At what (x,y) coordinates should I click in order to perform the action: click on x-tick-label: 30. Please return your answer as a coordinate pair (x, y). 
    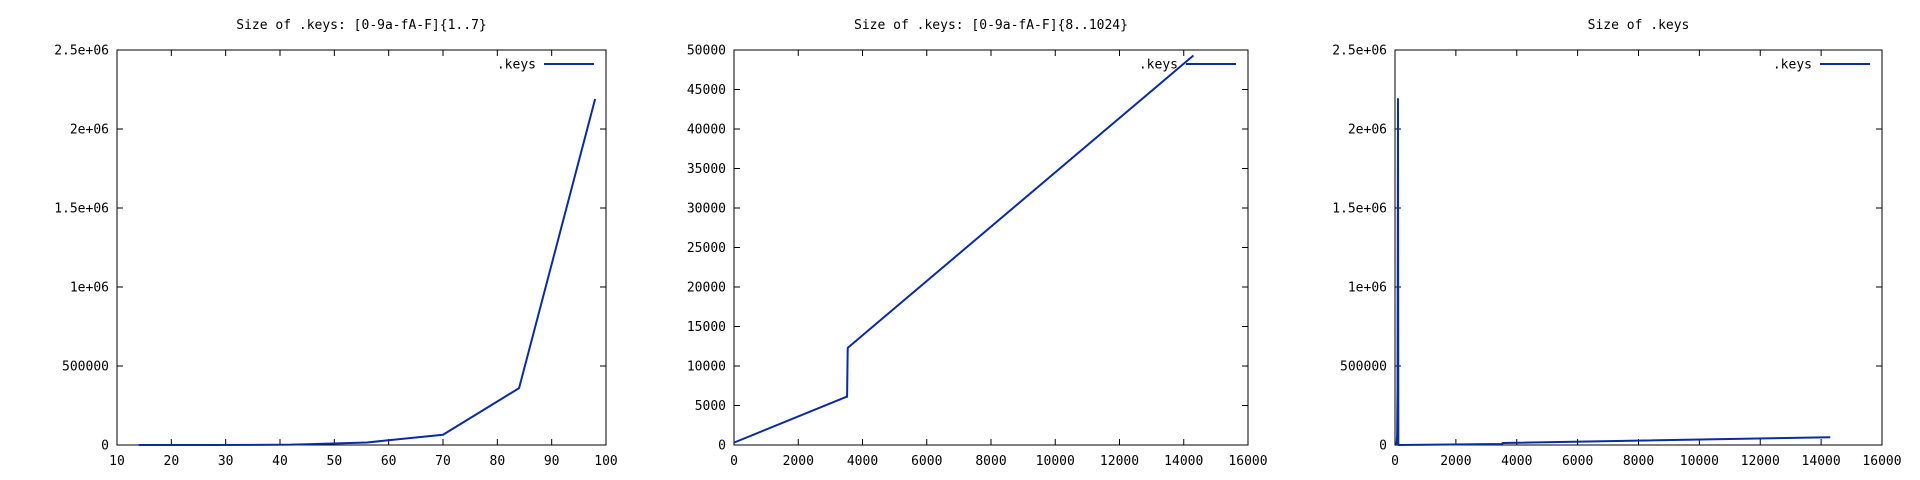
    Looking at the image, I should click on (226, 461).